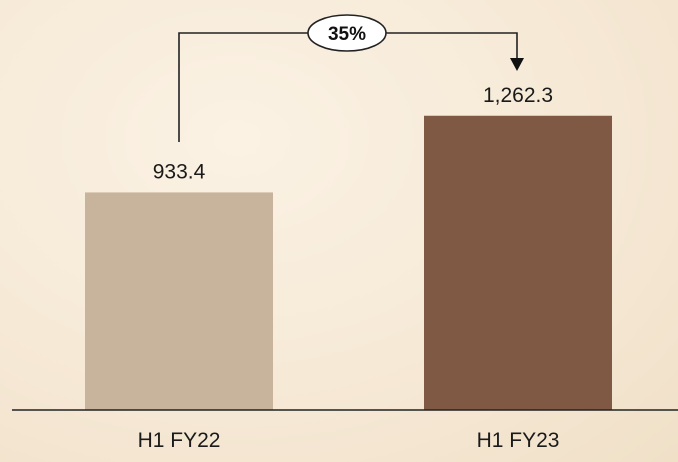 Image resolution: width=678 pixels, height=462 pixels. What do you see at coordinates (353, 134) in the screenshot?
I see `value-labels-group: 933.4 1,262.3` at bounding box center [353, 134].